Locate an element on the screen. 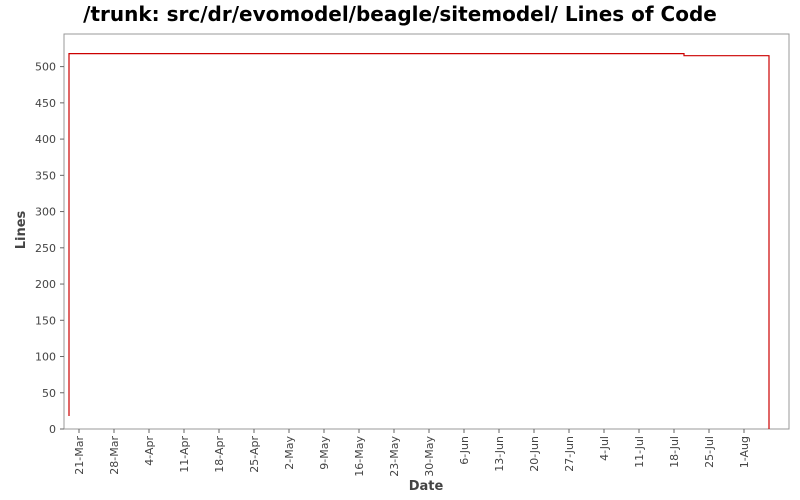  x-tick-label: 23-May is located at coordinates (394, 456).